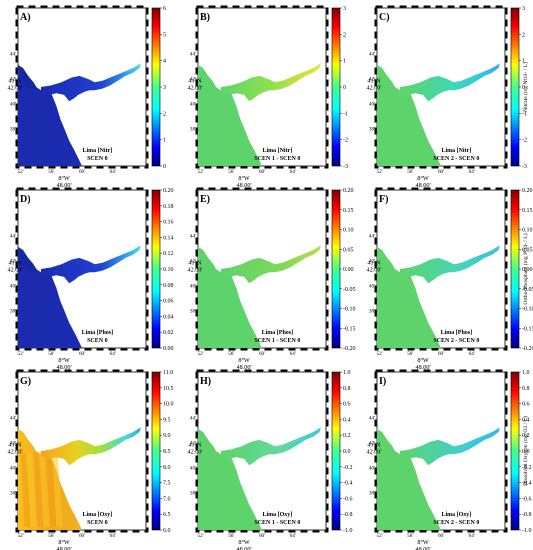  I want to click on colorbar-unit-label: Ortho-Phosphate (mg PO4- / L), so click(525, 268).